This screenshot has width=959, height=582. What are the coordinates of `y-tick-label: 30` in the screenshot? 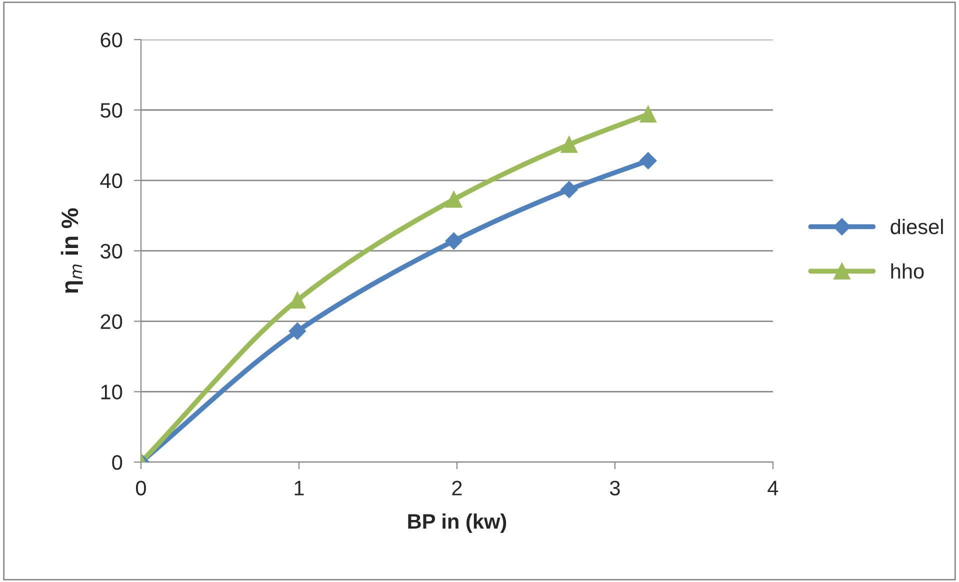 It's located at (111, 251).